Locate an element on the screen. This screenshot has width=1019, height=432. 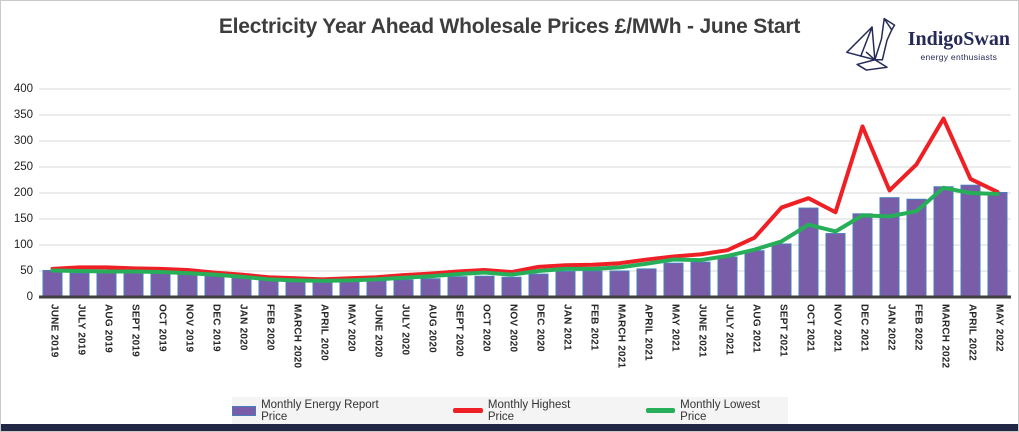
x-tick-label: APRIL 2021 is located at coordinates (648, 332).